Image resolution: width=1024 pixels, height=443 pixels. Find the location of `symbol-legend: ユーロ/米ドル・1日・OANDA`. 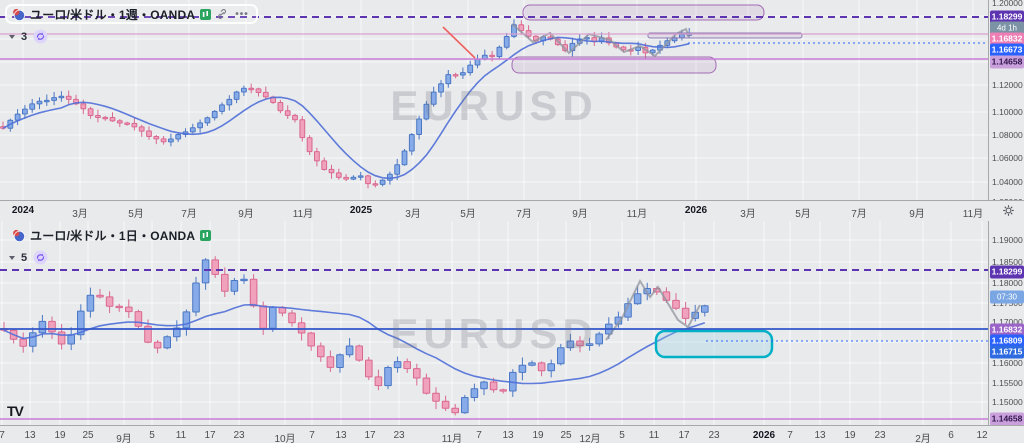

symbol-legend: ユーロ/米ドル・1日・OANDA is located at coordinates (112, 235).